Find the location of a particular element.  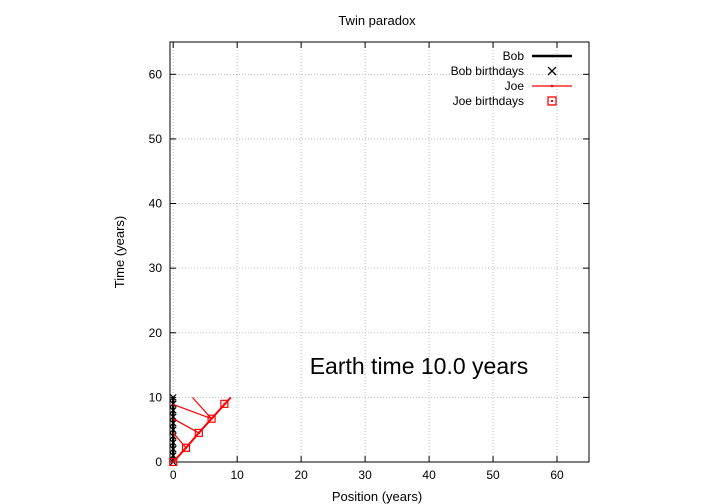

x-tick-label: 20 is located at coordinates (301, 475).